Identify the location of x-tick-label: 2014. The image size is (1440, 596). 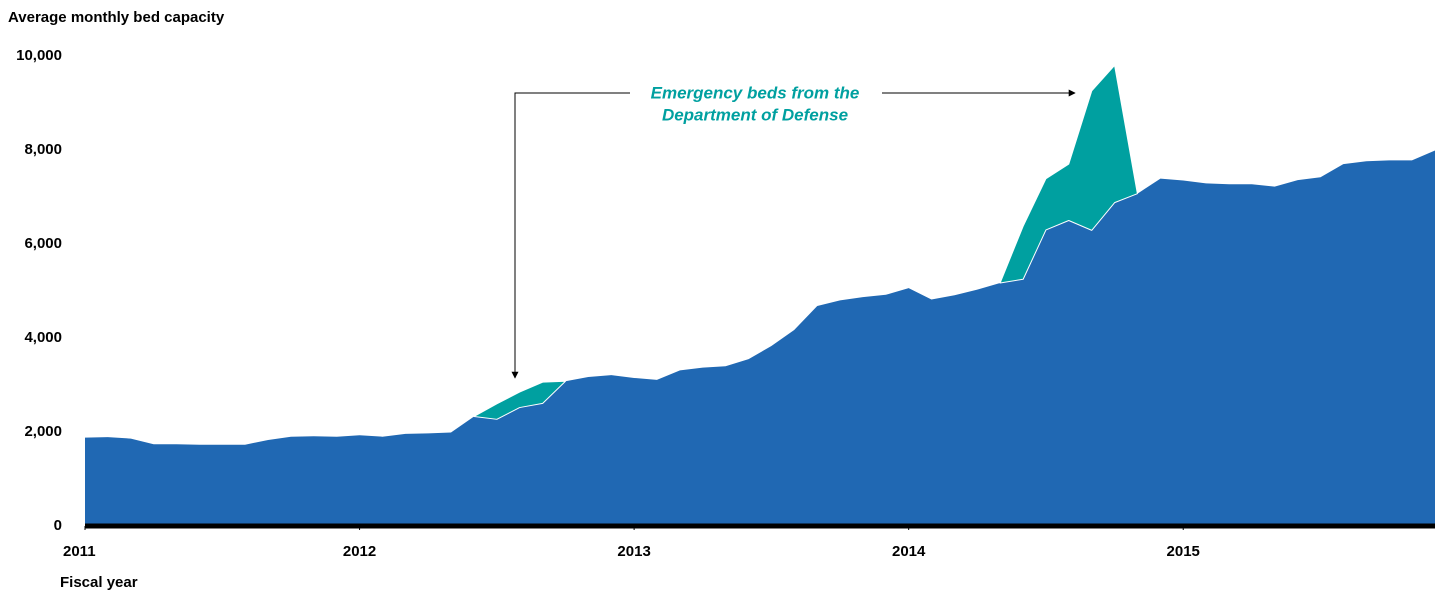
(909, 551).